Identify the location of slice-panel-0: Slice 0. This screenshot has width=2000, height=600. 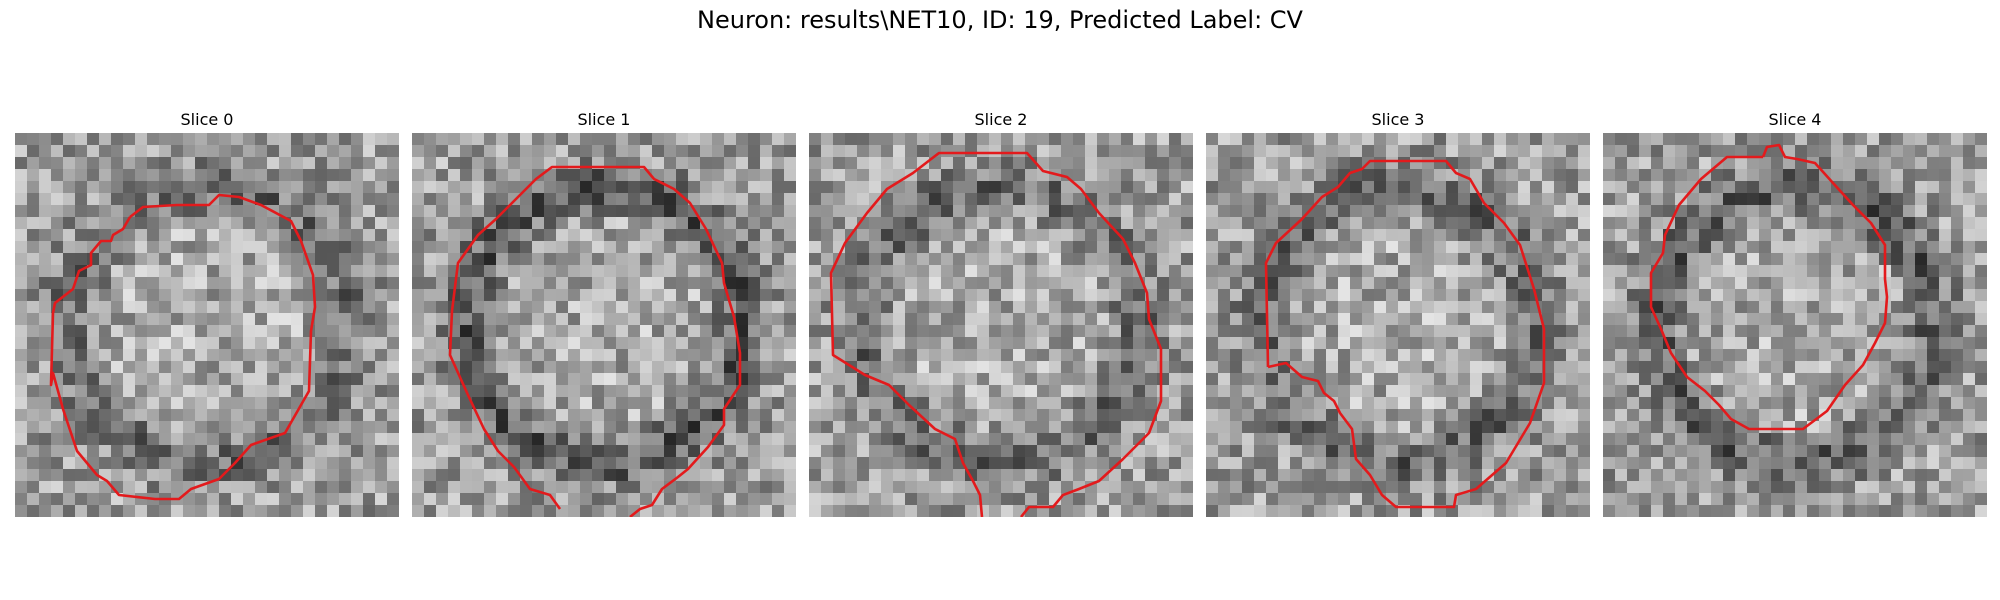
(207, 313).